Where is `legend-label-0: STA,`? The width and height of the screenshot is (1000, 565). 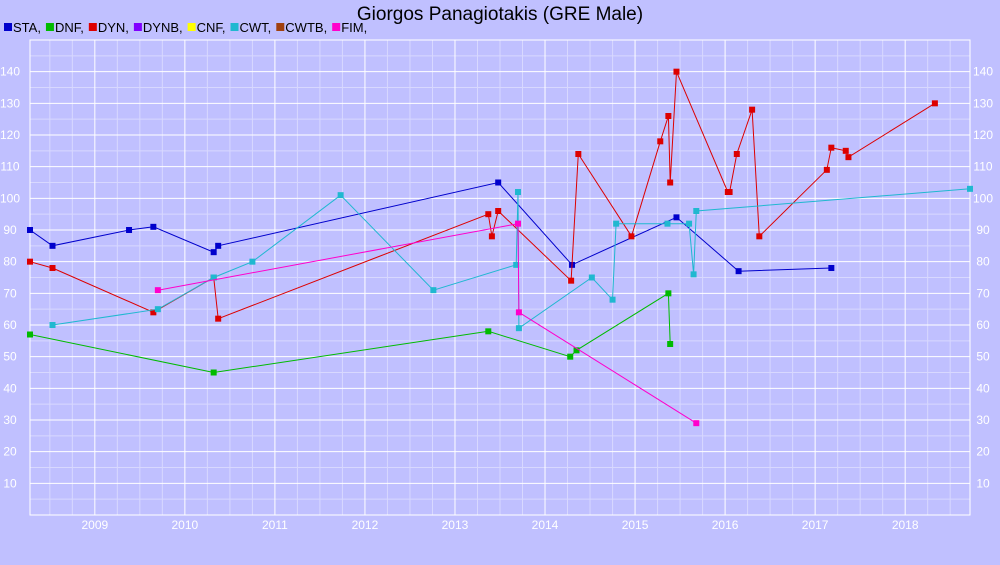
legend-label-0: STA, is located at coordinates (27, 27).